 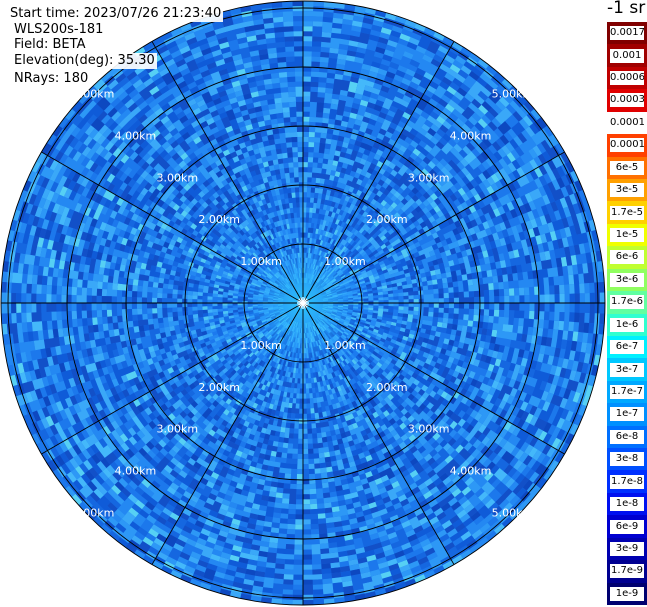 I want to click on colorbar-tick-label: 0.00017, so click(x=627, y=122).